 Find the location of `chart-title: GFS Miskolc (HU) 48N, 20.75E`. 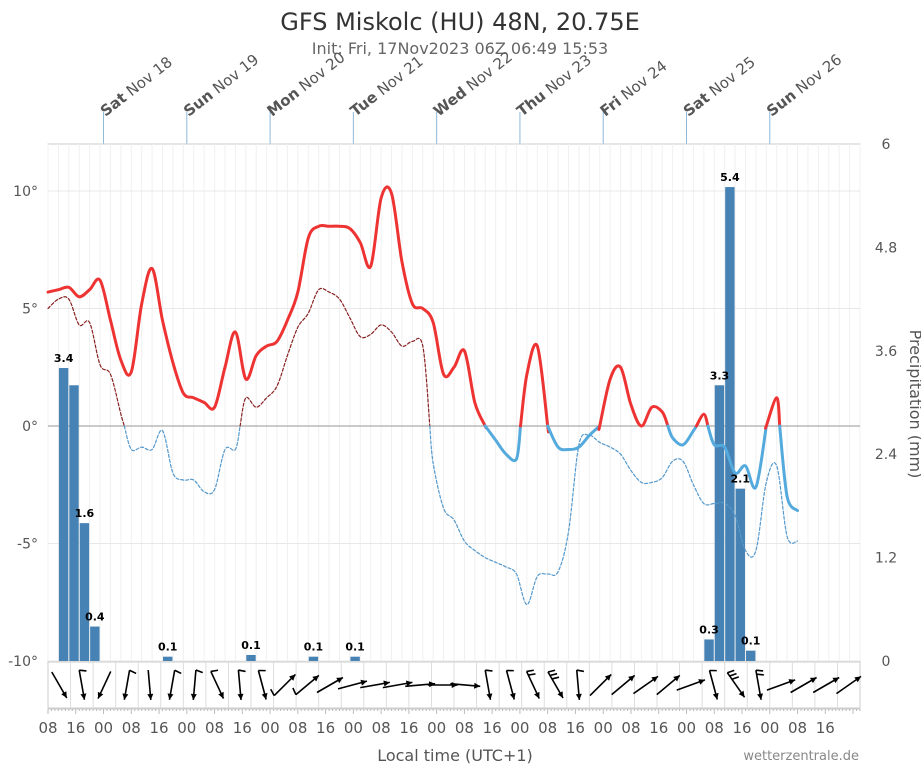

chart-title: GFS Miskolc (HU) 48N, 20.75E is located at coordinates (460, 22).